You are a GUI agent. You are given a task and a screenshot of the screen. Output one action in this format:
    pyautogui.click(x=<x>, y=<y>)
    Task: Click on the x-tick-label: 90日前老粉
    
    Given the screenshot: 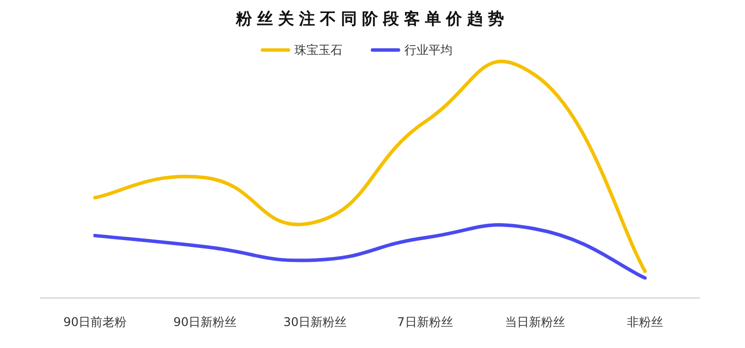 What is the action you would take?
    pyautogui.click(x=95, y=322)
    